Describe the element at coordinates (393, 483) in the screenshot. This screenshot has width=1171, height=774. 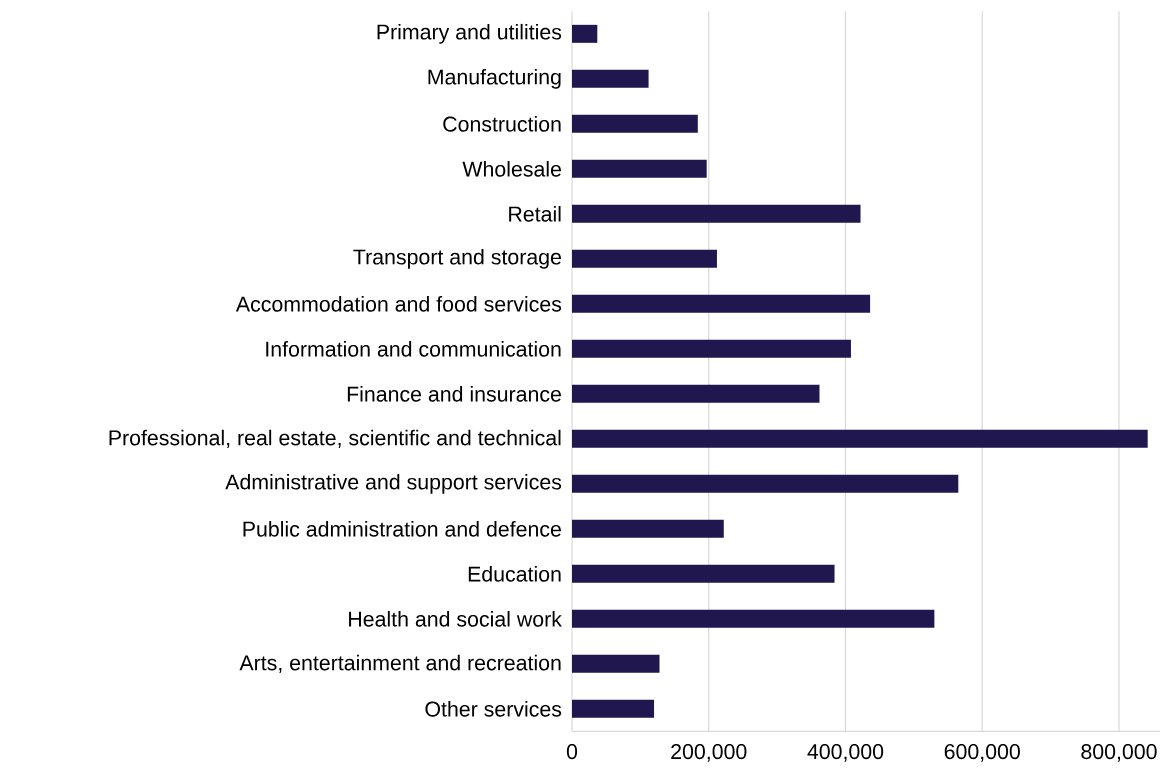
I see `y-tick-label: Administrative and support services` at that location.